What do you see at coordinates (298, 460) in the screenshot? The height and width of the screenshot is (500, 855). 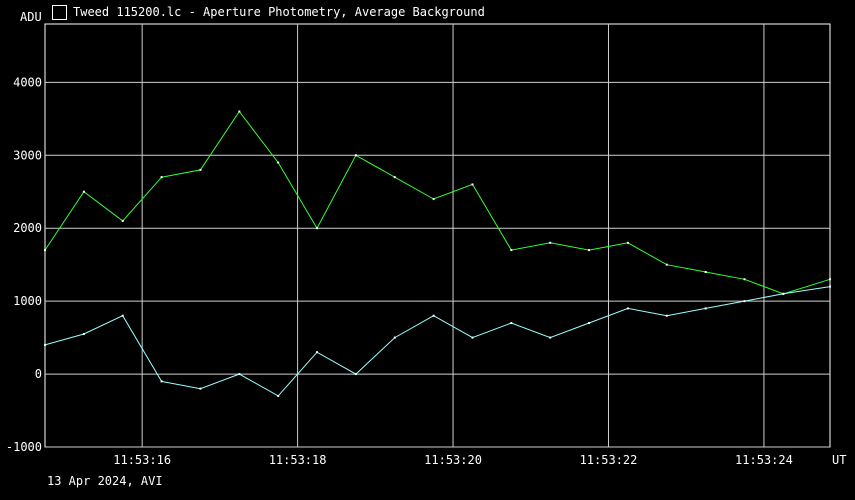 I see `x-tick-label: 11:53:18` at bounding box center [298, 460].